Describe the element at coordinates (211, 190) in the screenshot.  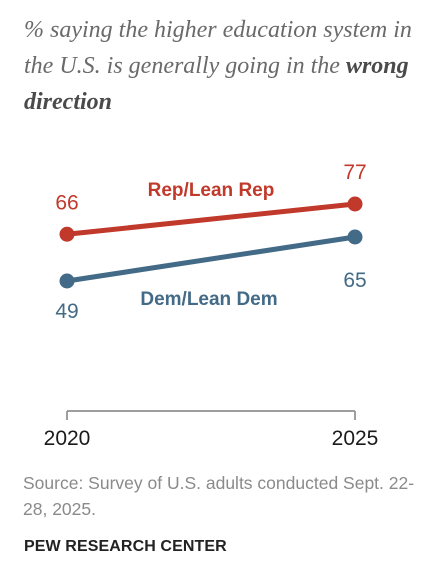
I see `series-label: Rep/Lean Rep` at that location.